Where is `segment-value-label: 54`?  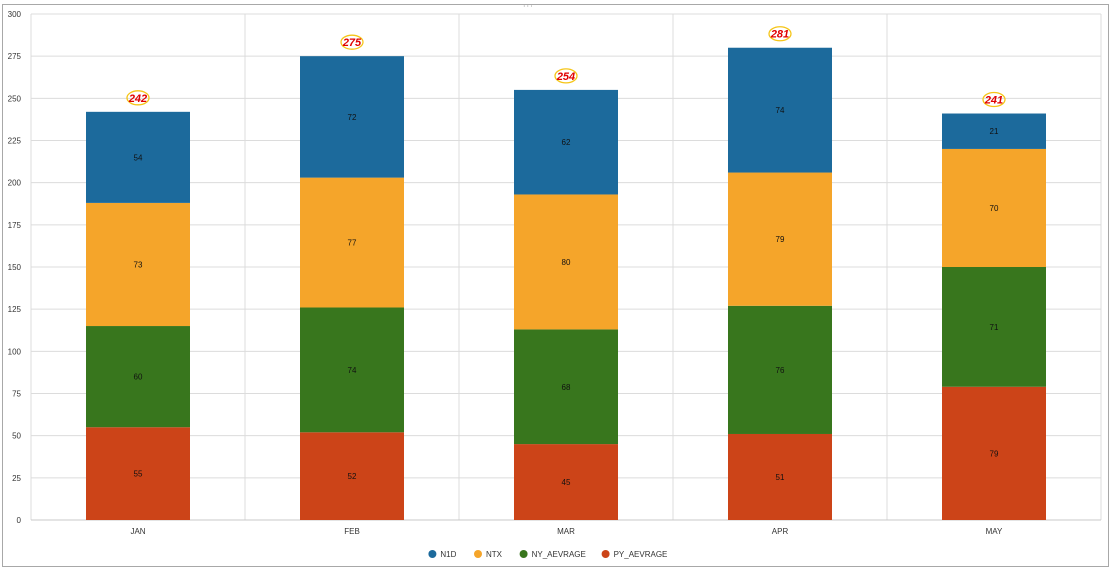 segment-value-label: 54 is located at coordinates (138, 157).